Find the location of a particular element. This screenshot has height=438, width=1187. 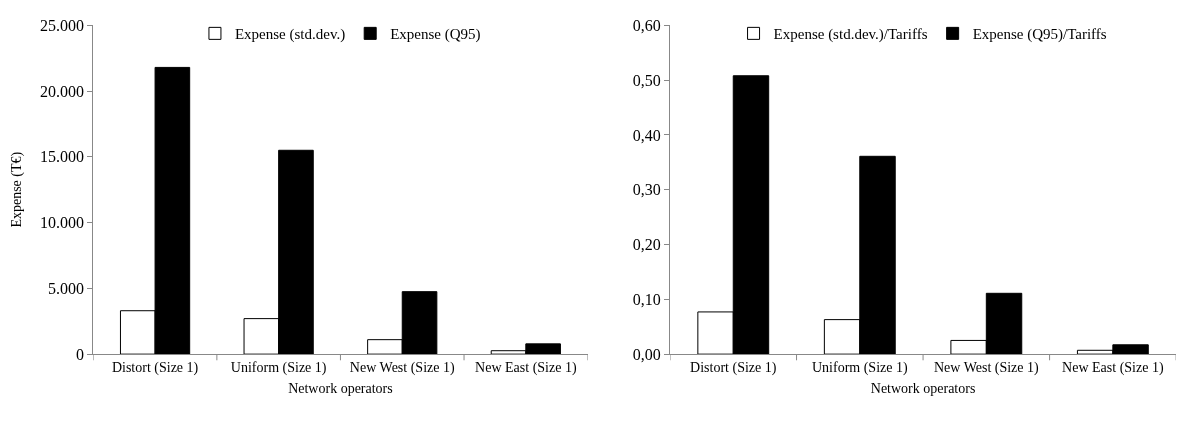

legend-label: Expense (std.dev.) is located at coordinates (290, 35).